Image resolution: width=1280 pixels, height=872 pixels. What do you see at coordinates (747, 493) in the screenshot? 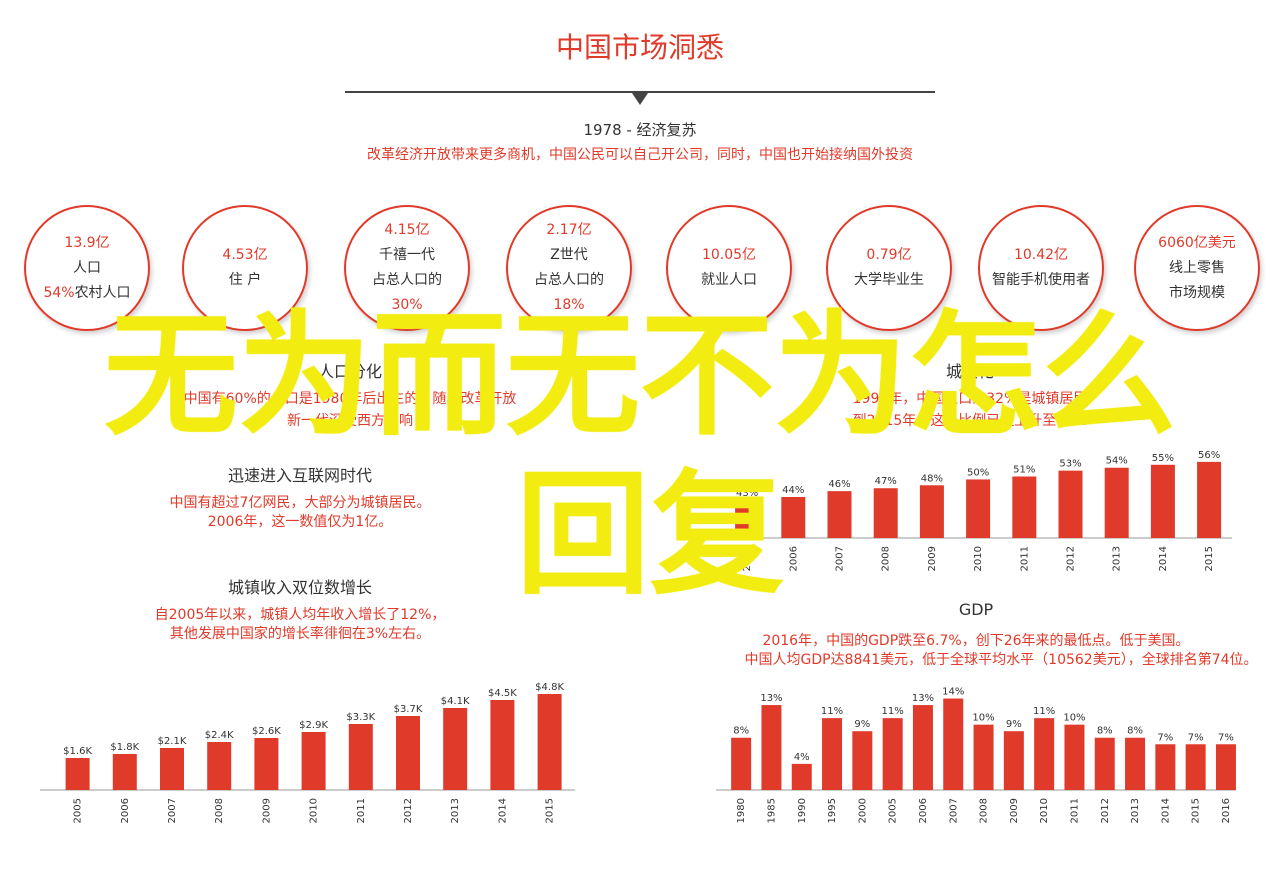
I see `data-label: 43%` at bounding box center [747, 493].